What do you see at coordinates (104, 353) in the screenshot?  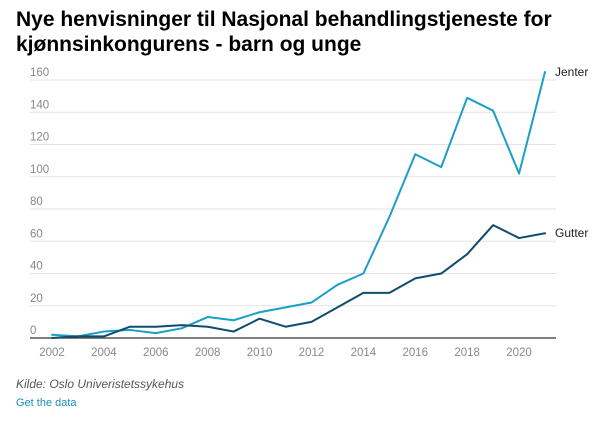 I see `x-tick-label: 2004` at bounding box center [104, 353].